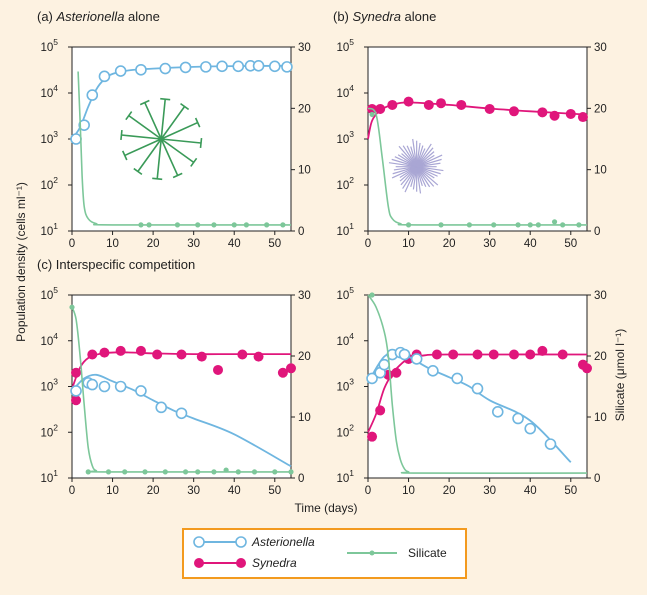 This screenshot has width=647, height=595. I want to click on x-tick-label-b: 30, so click(489, 244).